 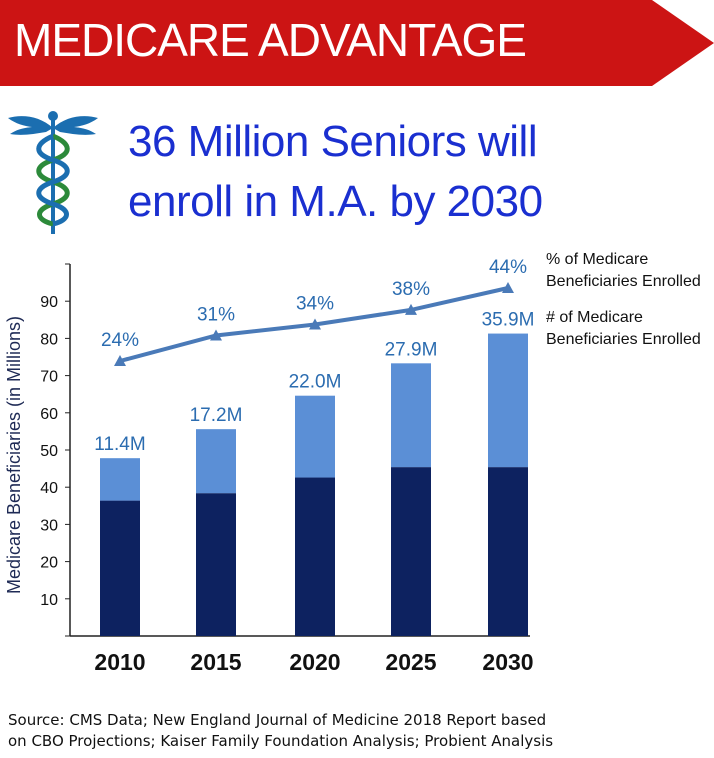 What do you see at coordinates (597, 259) in the screenshot?
I see `legend-percent-line-1: % of Medicare` at bounding box center [597, 259].